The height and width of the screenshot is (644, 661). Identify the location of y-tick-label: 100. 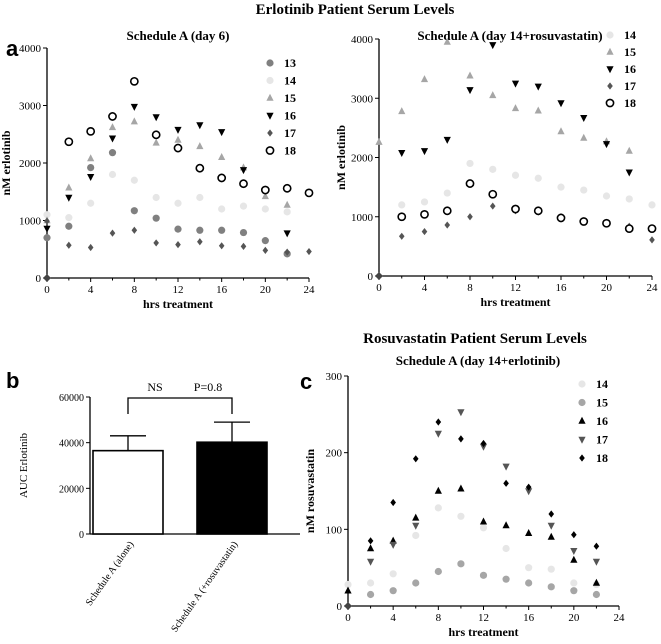
(334, 530).